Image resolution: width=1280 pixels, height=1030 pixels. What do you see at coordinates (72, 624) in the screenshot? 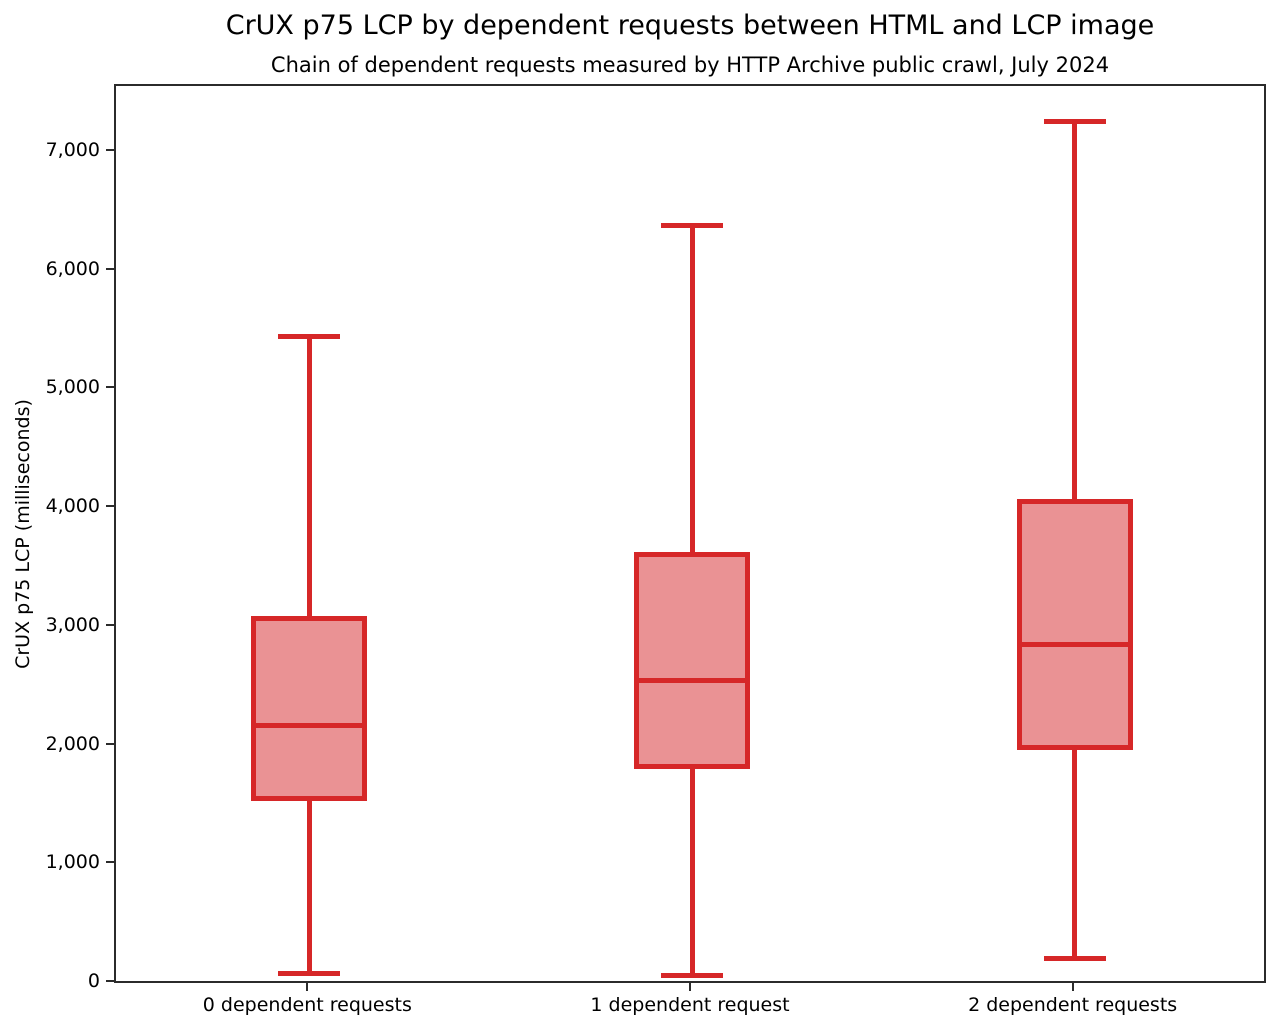
I see `y-tick-label: 3,000` at bounding box center [72, 624].